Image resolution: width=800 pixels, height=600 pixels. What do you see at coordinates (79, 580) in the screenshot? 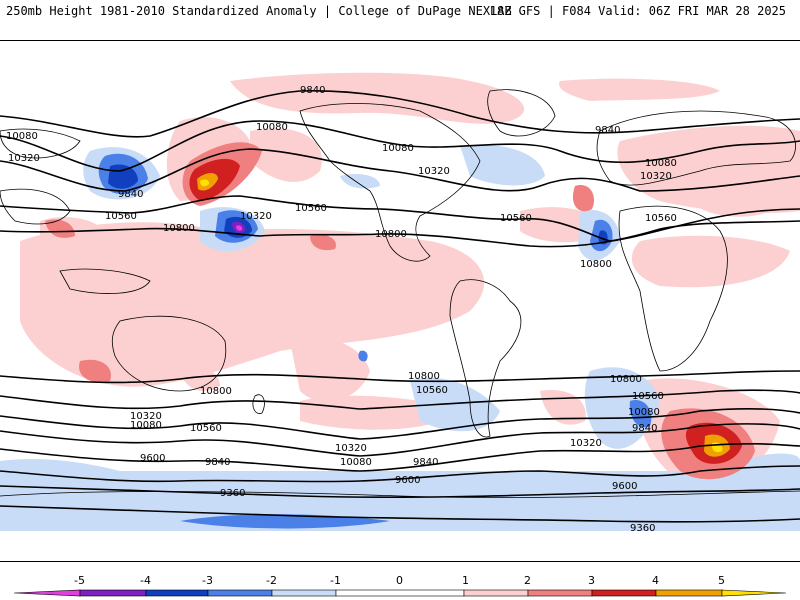
I see `tick-label: -5` at bounding box center [79, 580].